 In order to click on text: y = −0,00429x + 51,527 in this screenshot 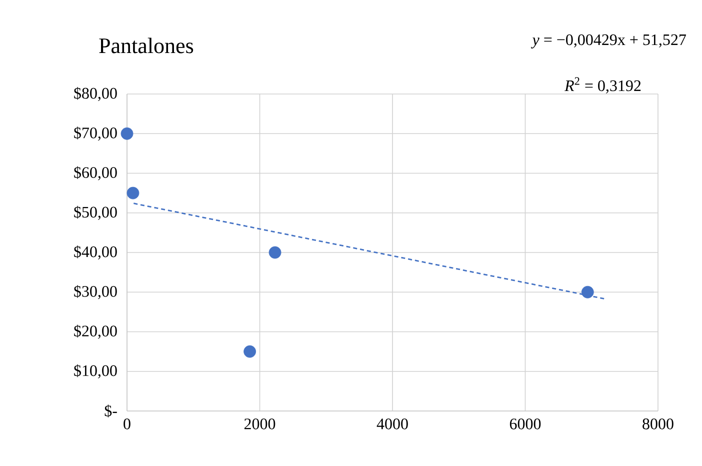, I will do `click(608, 41)`.